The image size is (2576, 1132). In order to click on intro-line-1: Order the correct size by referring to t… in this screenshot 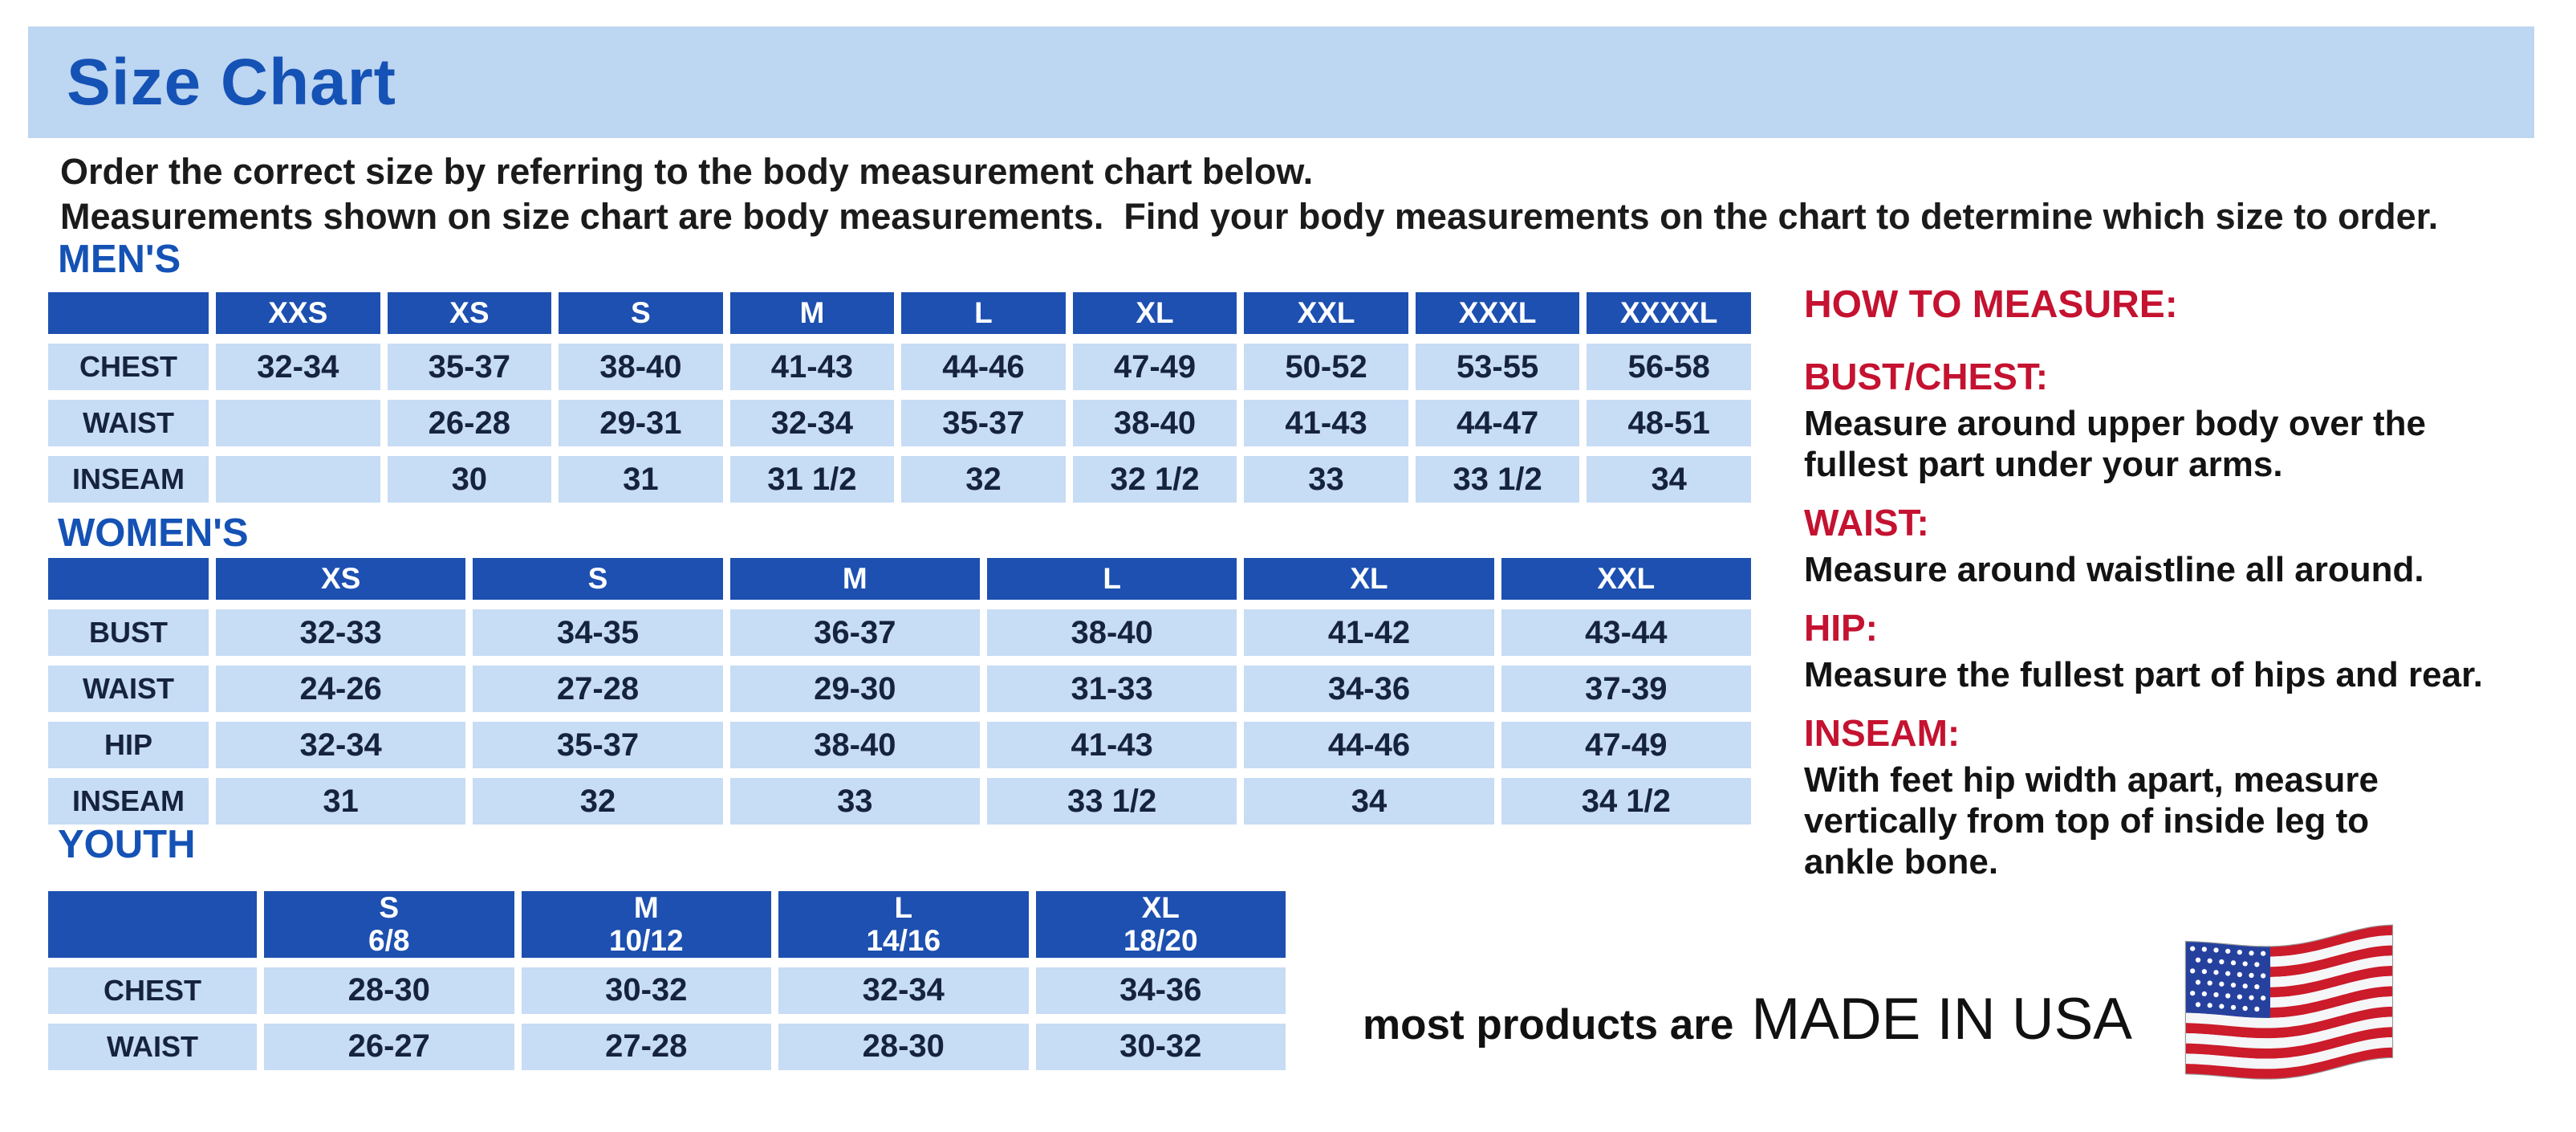, I will do `click(687, 171)`.